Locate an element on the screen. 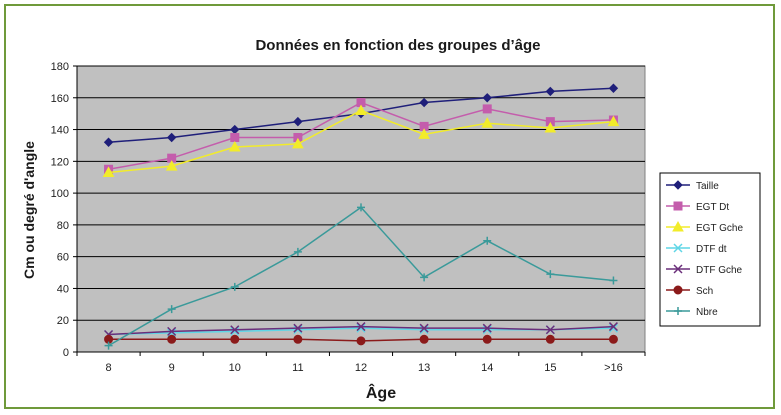 The image size is (781, 415). y-tick-label: 60 is located at coordinates (63, 258).